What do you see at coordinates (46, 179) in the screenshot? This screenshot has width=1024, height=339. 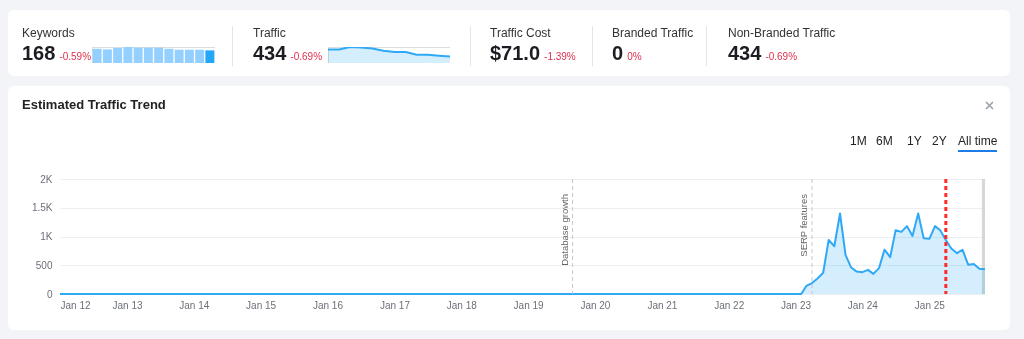 I see `y-tick-label: 2K` at bounding box center [46, 179].